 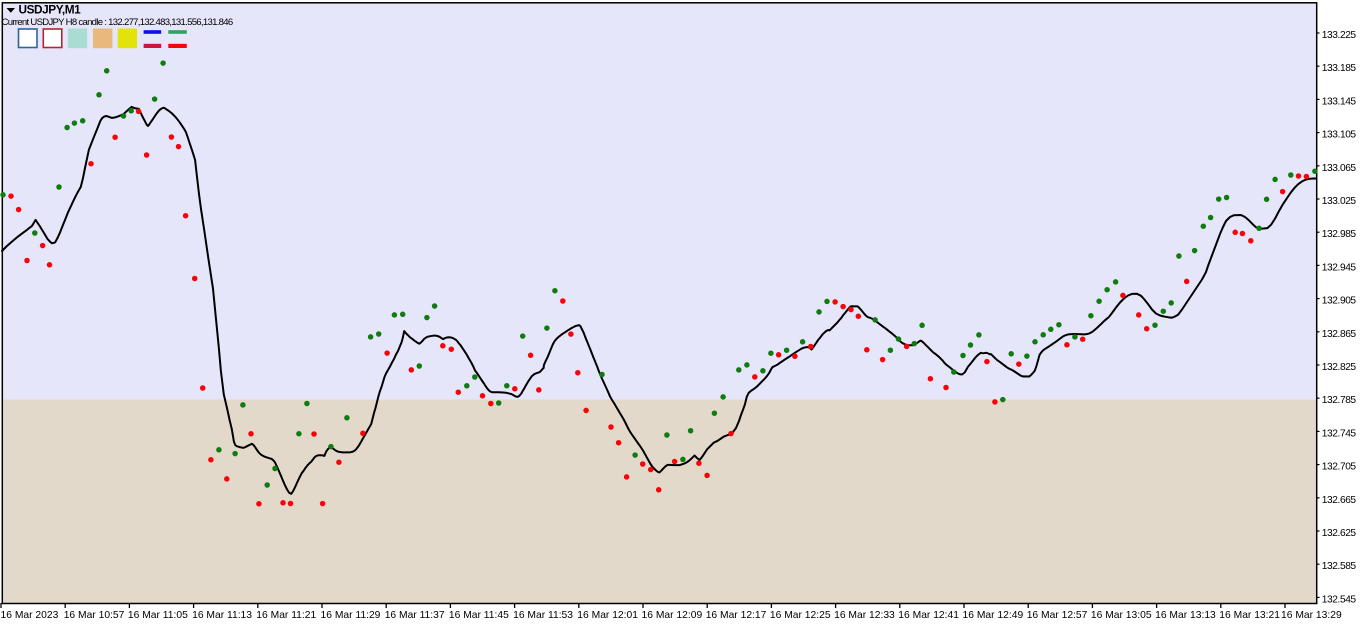 What do you see at coordinates (1339, 168) in the screenshot?
I see `svg-text: 133.065` at bounding box center [1339, 168].